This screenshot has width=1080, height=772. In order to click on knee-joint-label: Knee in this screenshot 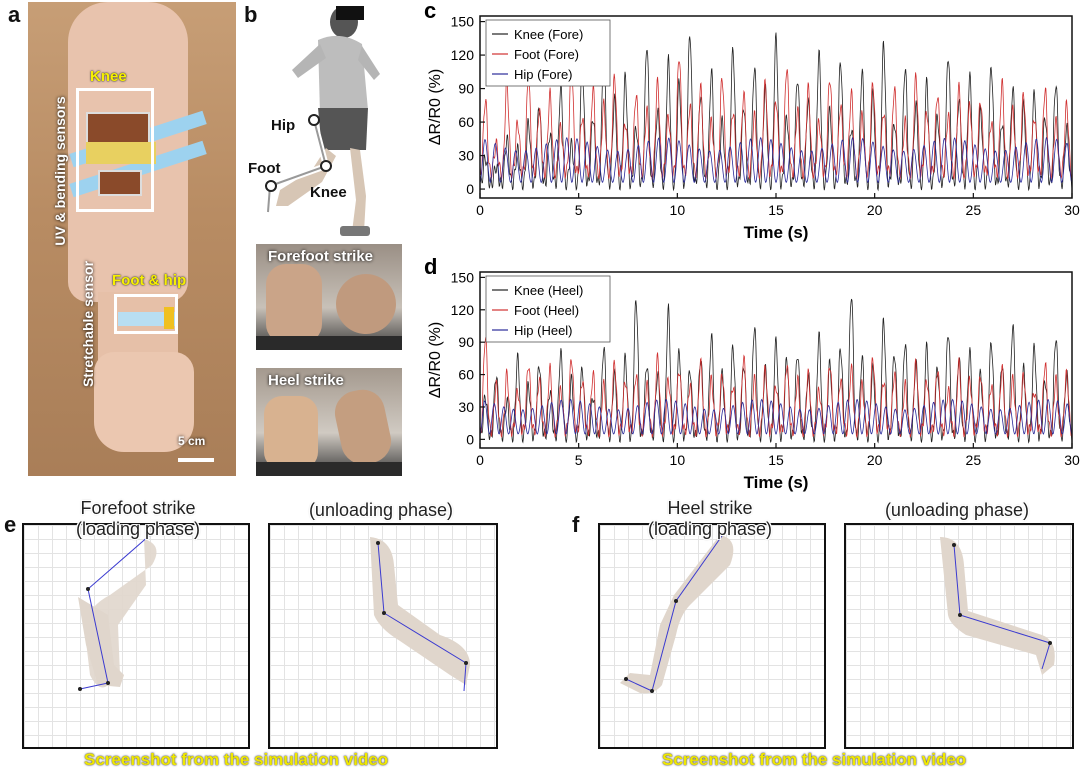, I will do `click(328, 192)`.